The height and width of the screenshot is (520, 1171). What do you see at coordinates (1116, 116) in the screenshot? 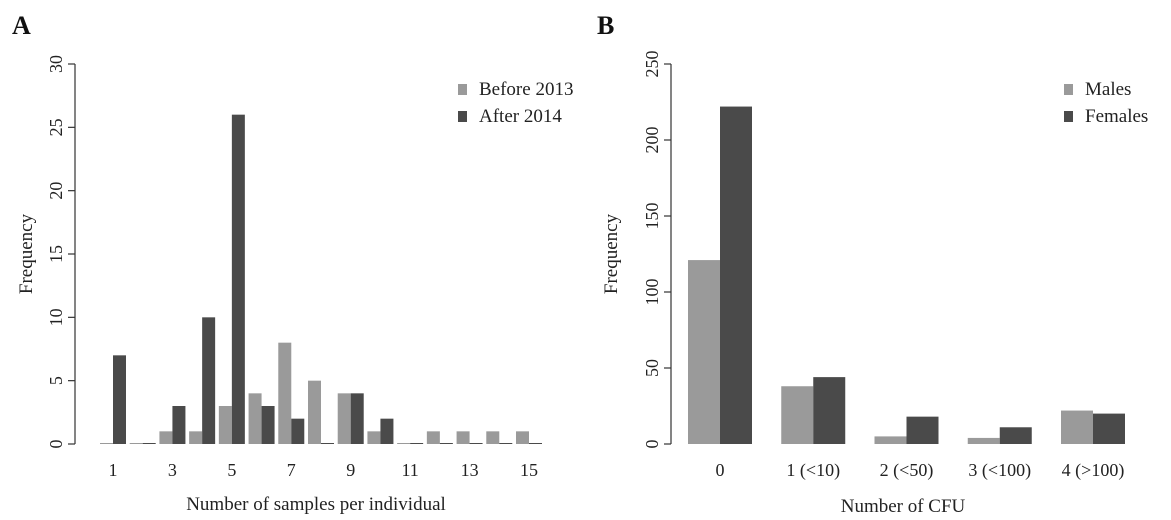
I see `panel-b-legend-label: Females` at bounding box center [1116, 116].